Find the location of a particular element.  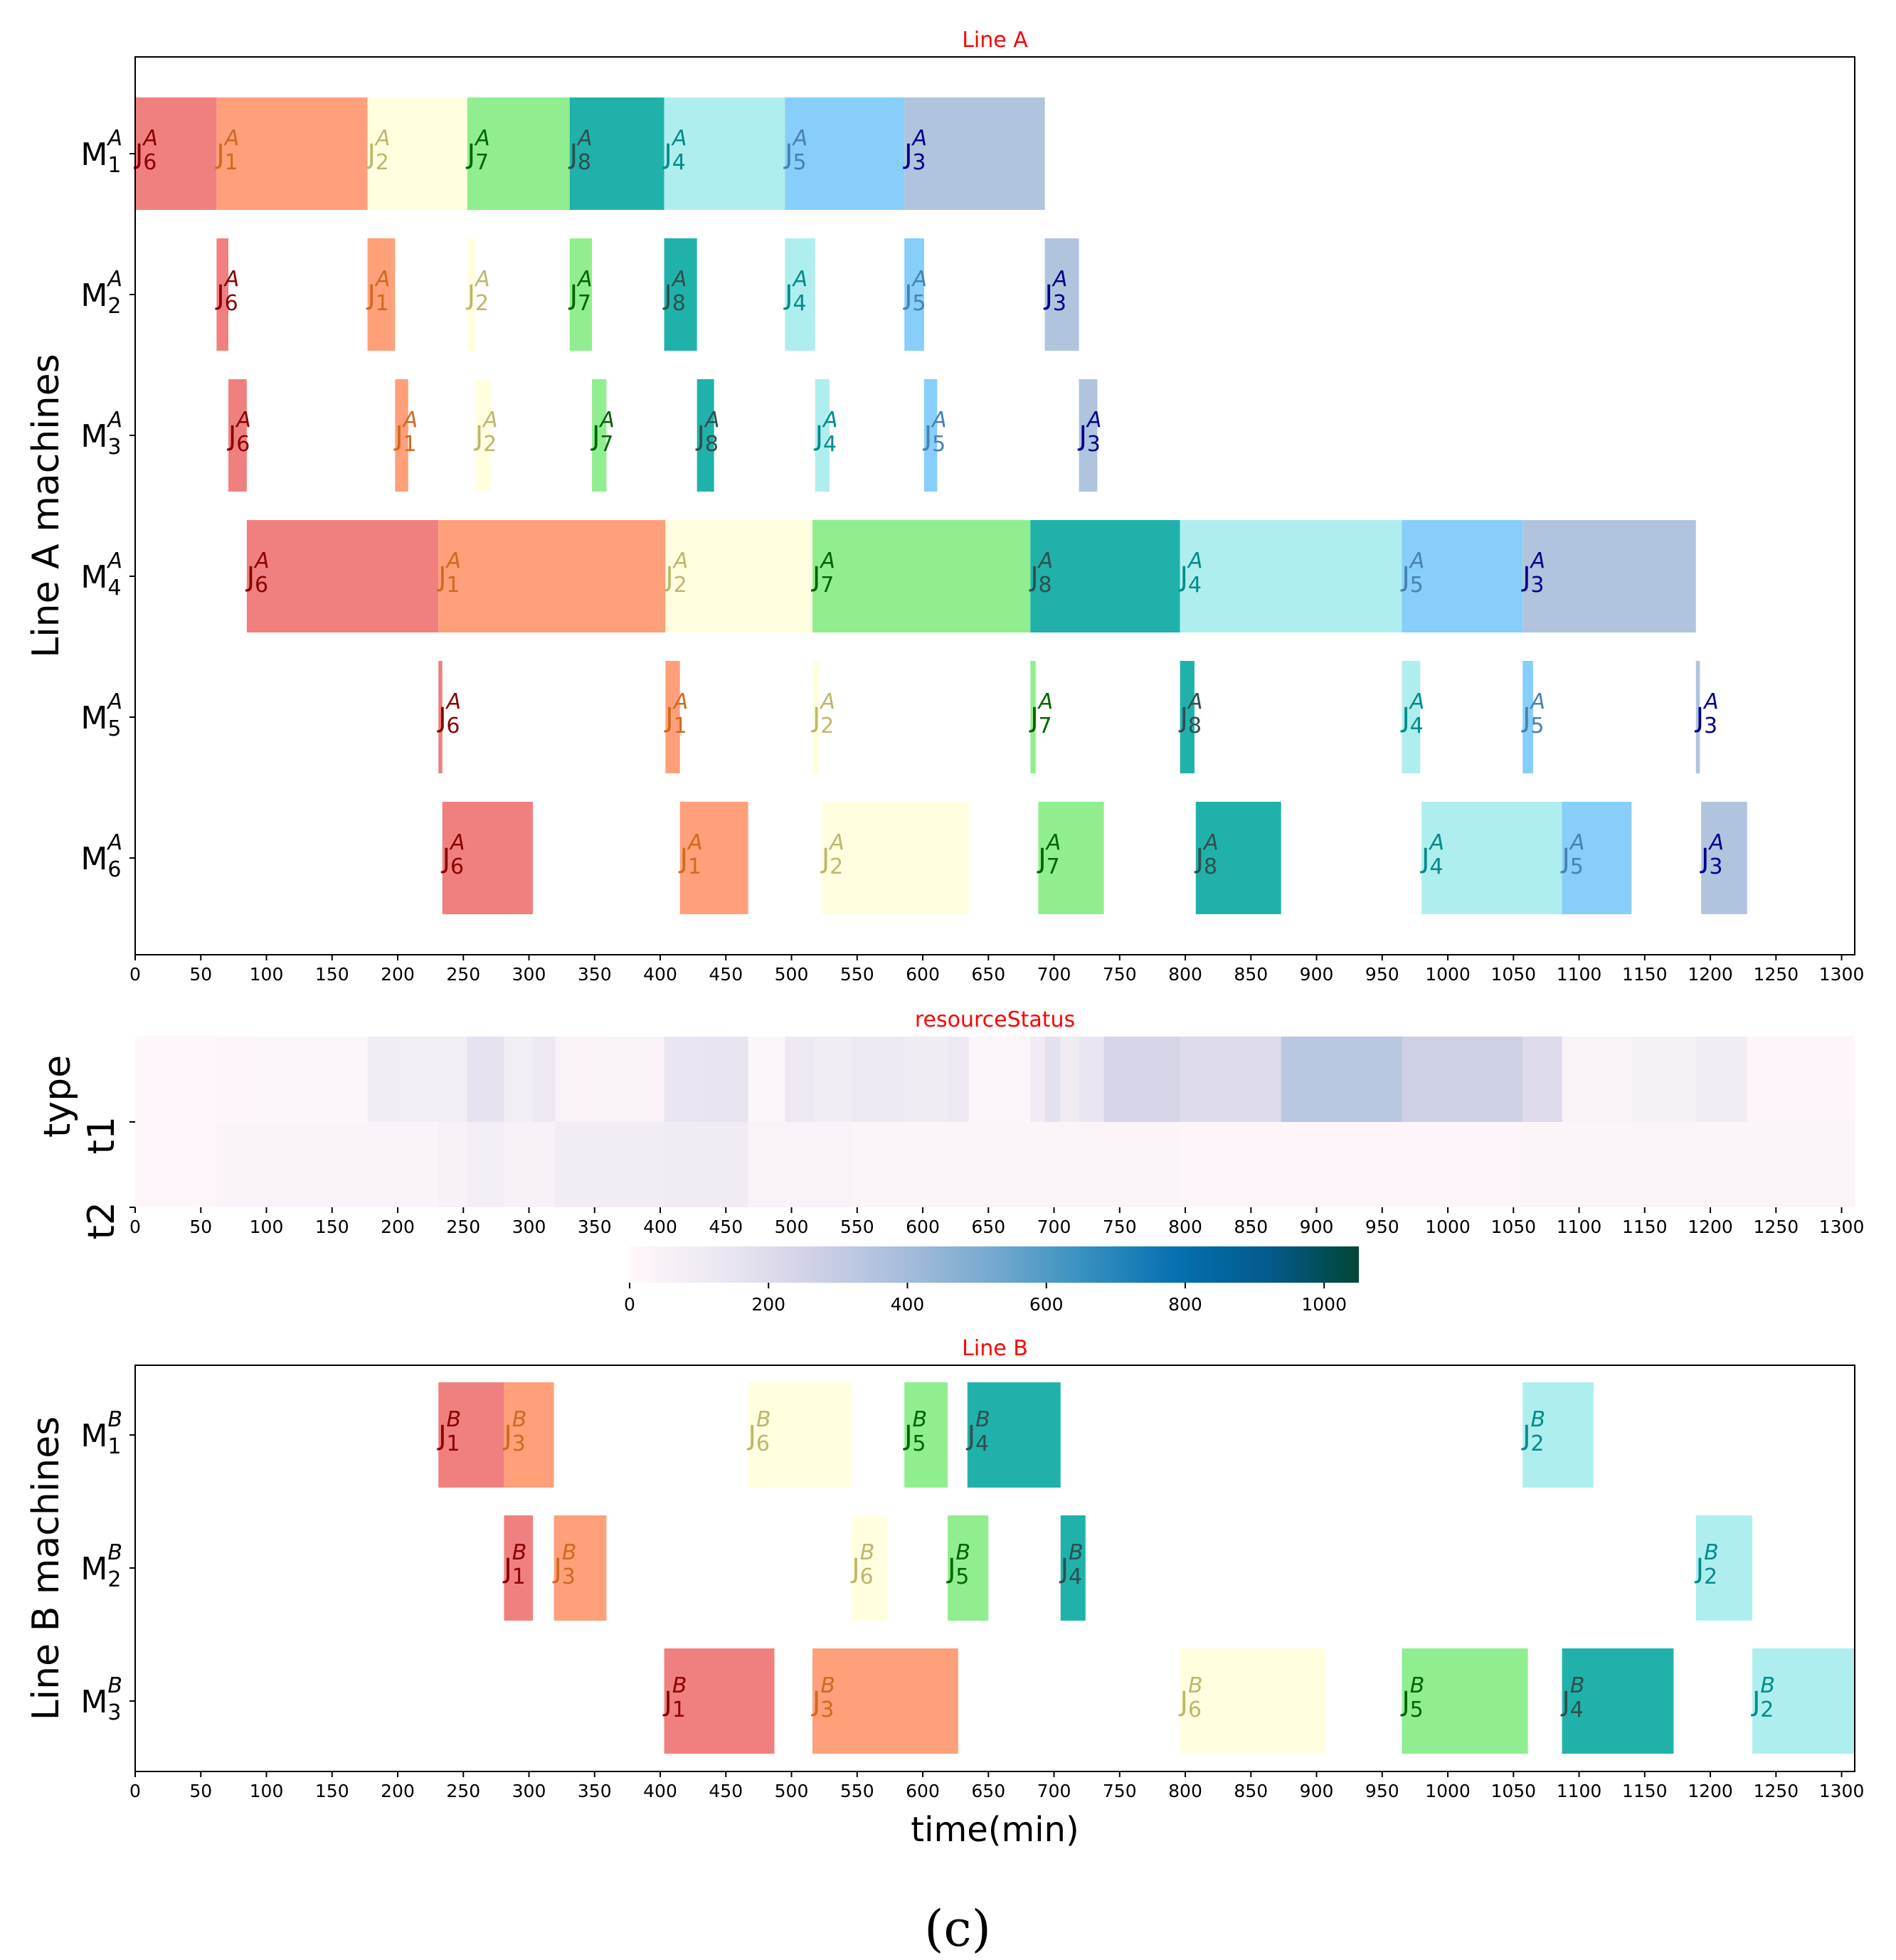

x-tick-label: 150 is located at coordinates (332, 1791).